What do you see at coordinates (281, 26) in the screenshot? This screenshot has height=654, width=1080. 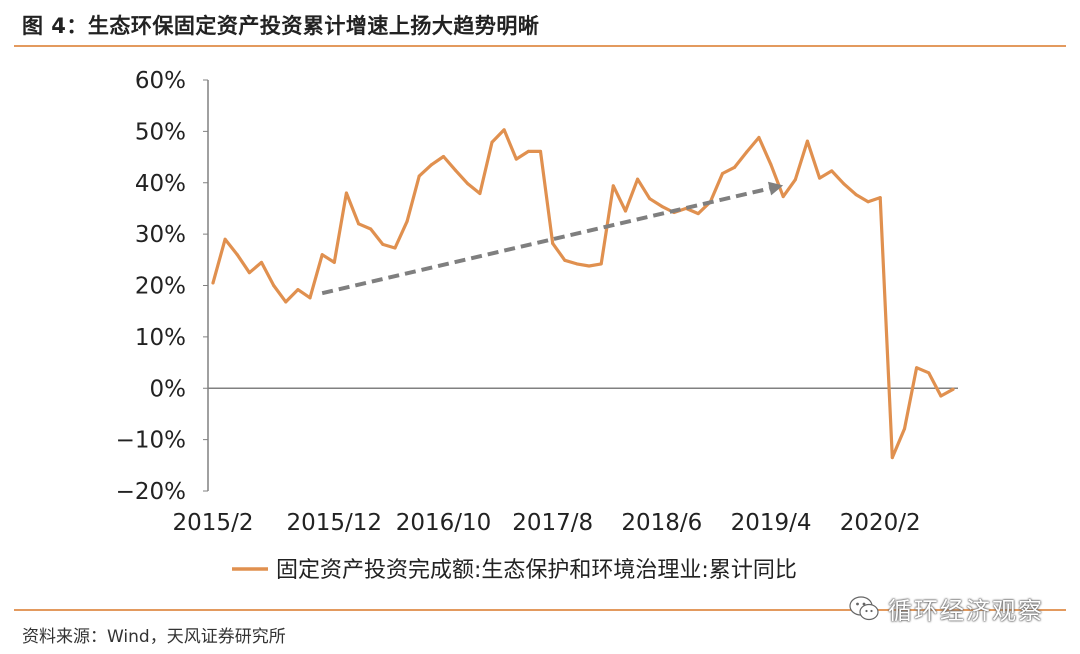 I see `figure-title: 图 4：生态环保固定资产投资累计增速上扬大趋势明晰` at bounding box center [281, 26].